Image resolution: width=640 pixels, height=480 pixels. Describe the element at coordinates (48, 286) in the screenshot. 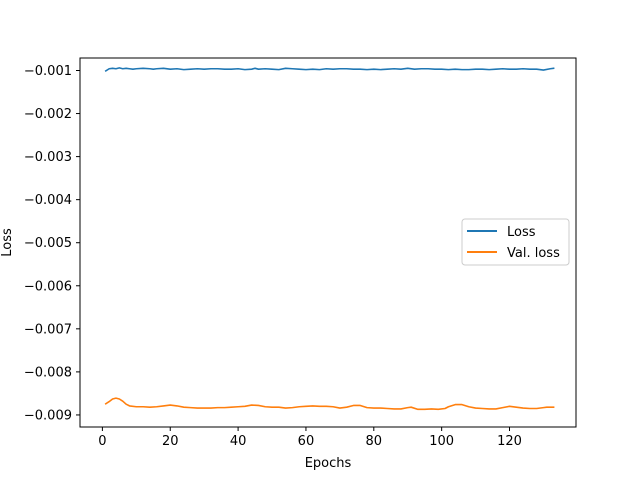

I see `y-tick-label: −0.006` at that location.